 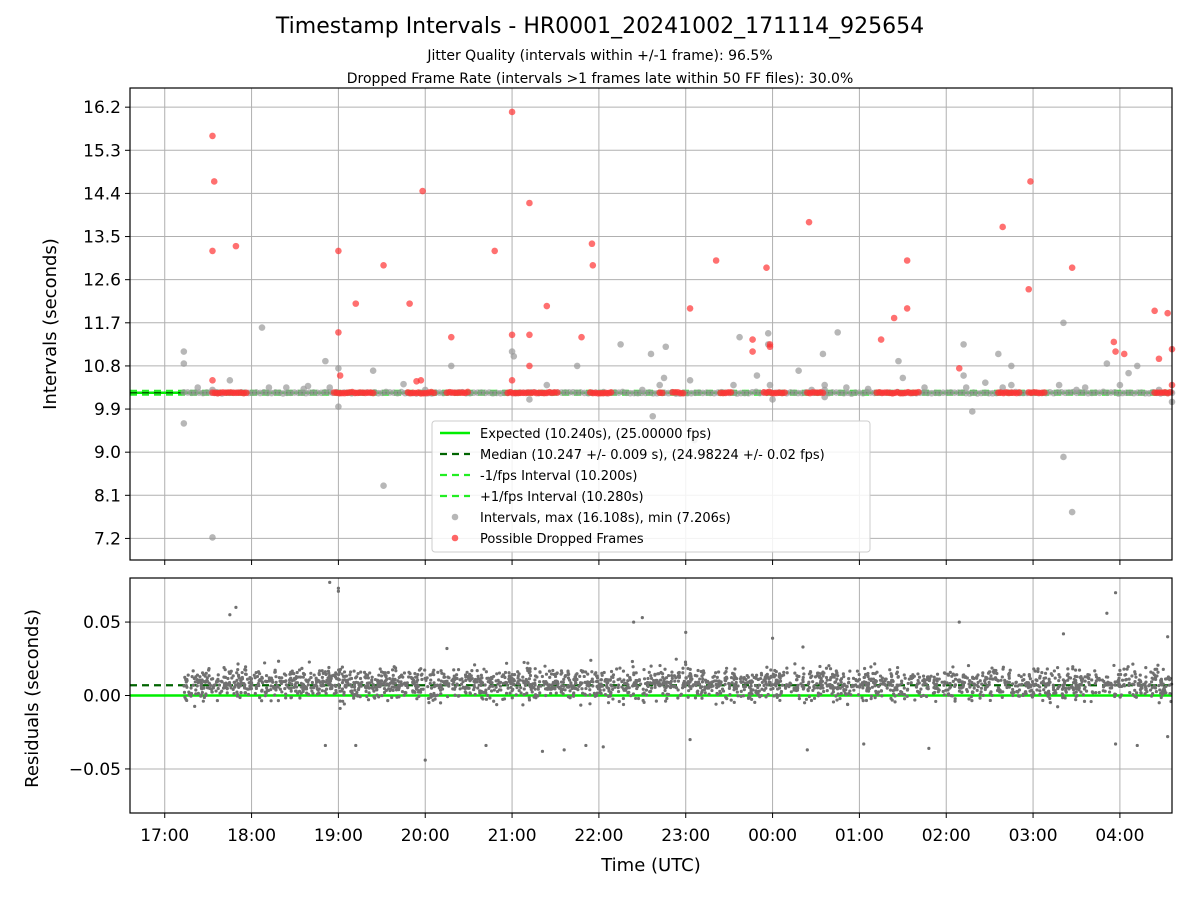 What do you see at coordinates (50, 324) in the screenshot?
I see `top-y-axis-label: Intervals (seconds)` at bounding box center [50, 324].